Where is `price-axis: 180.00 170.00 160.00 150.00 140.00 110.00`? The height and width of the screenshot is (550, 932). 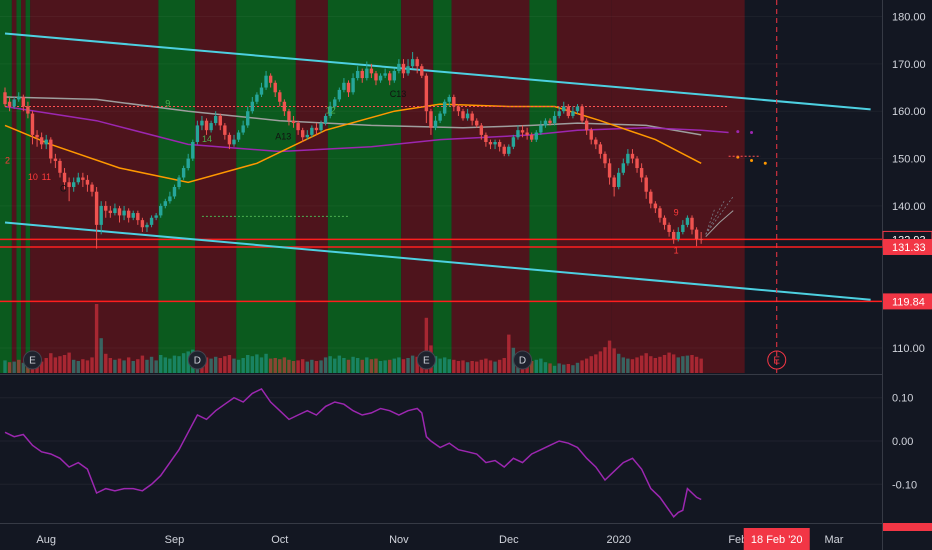
price-axis: 180.00 170.00 160.00 150.00 140.00 110.00 is located at coordinates (909, 184).